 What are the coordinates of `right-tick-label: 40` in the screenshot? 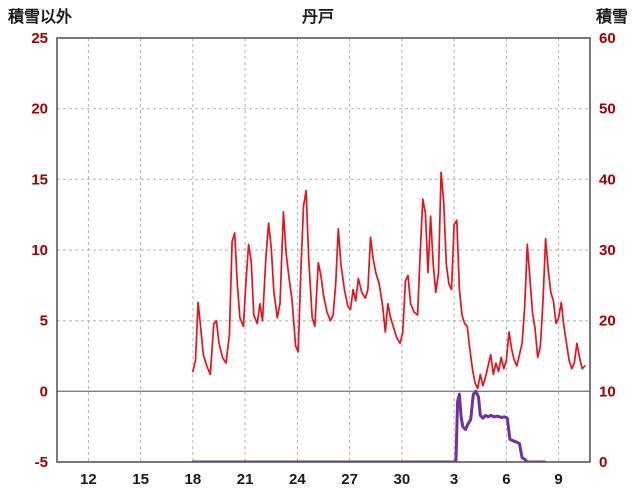 It's located at (607, 179).